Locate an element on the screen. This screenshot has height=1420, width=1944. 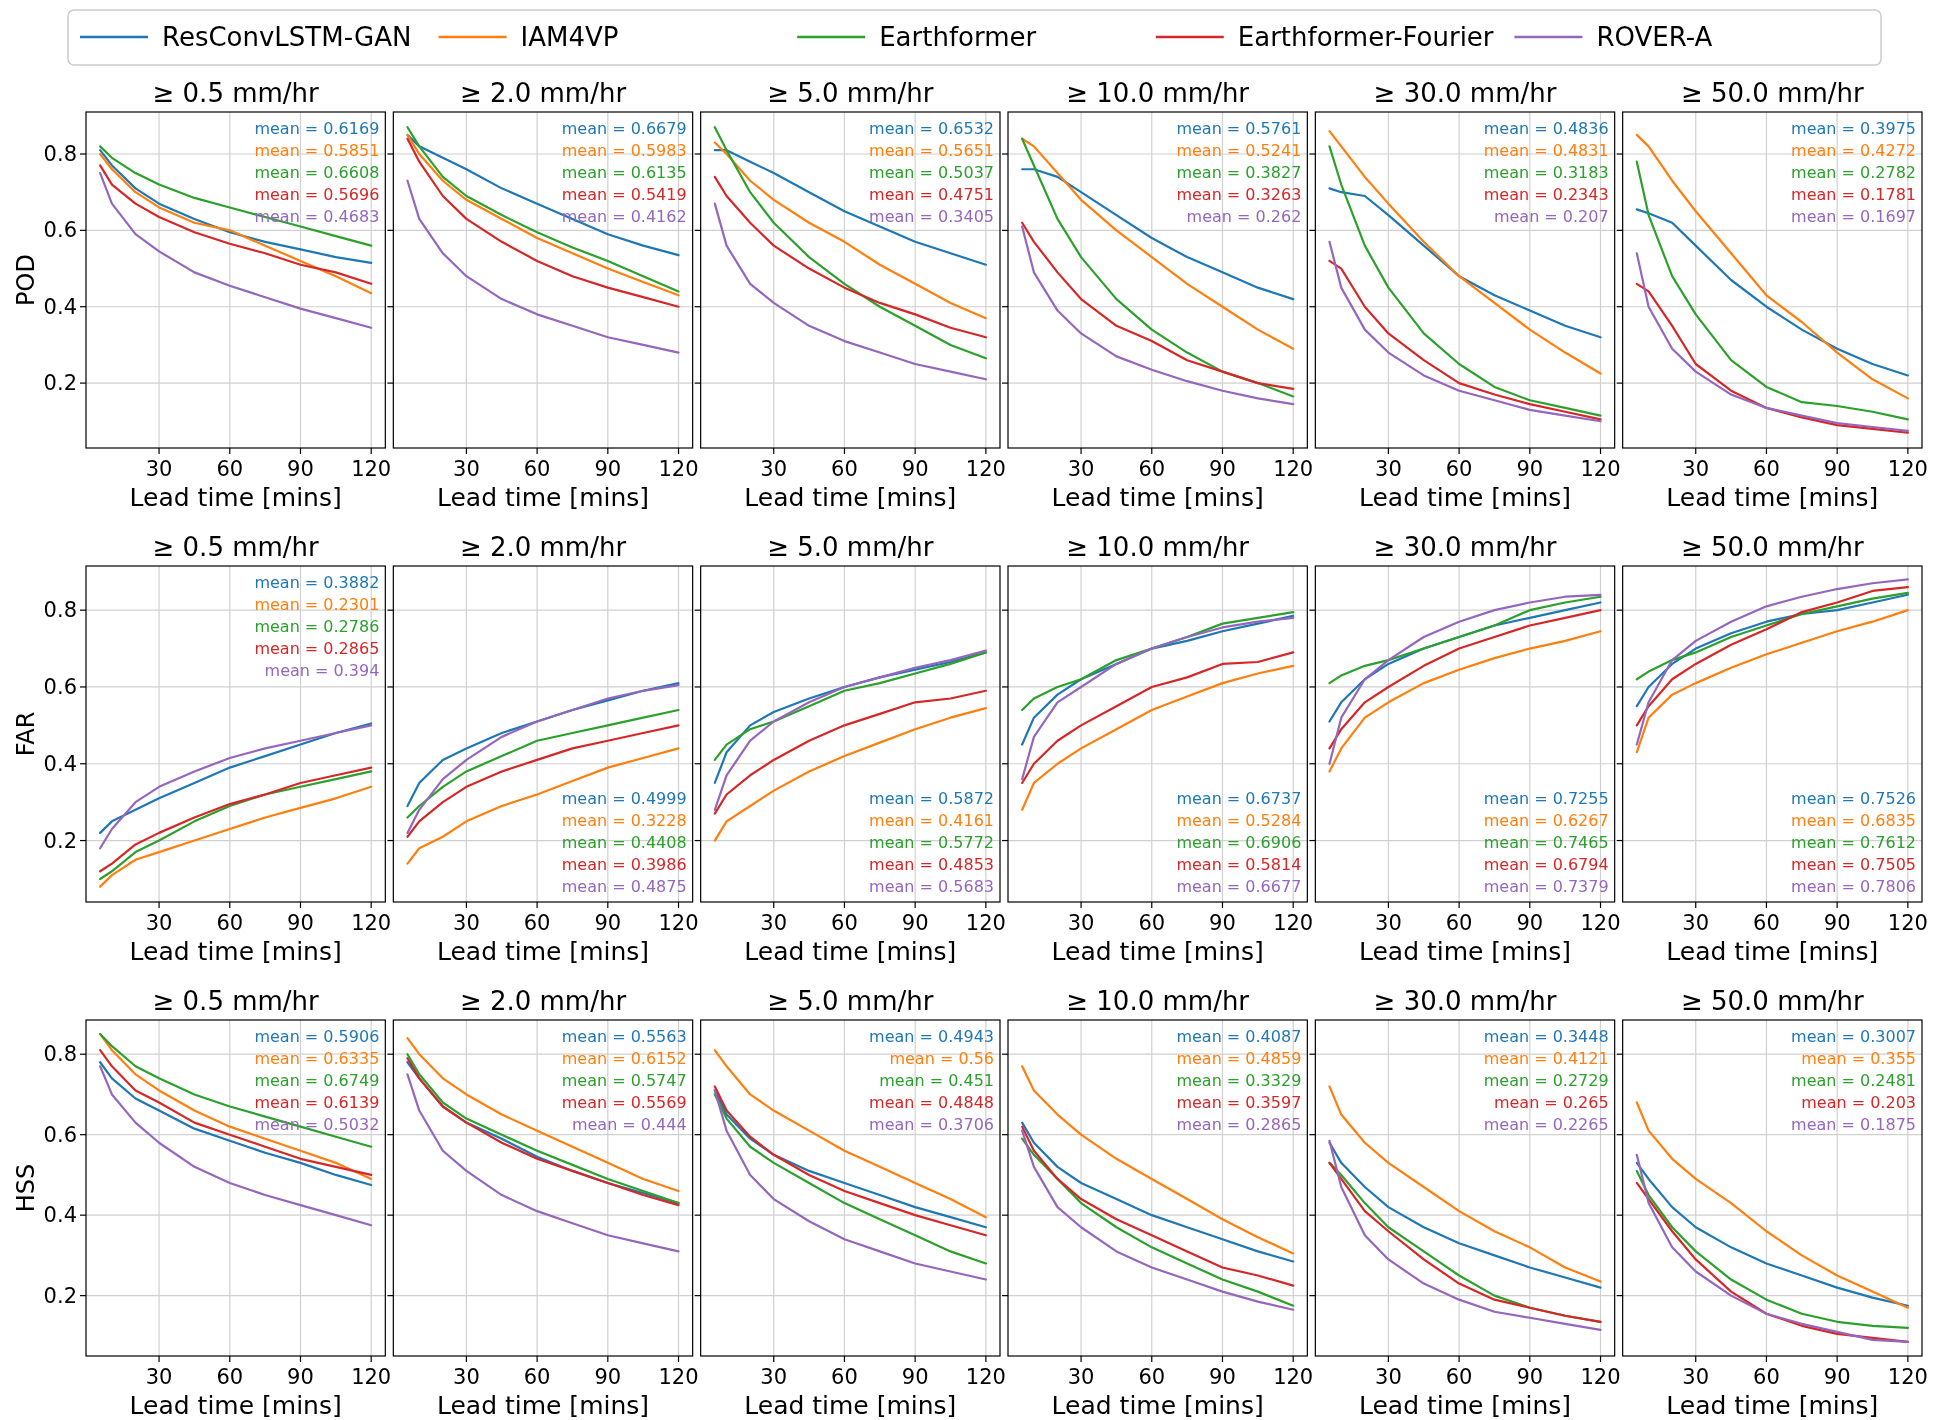
annotation: mean = 0.5563 is located at coordinates (624, 1036).